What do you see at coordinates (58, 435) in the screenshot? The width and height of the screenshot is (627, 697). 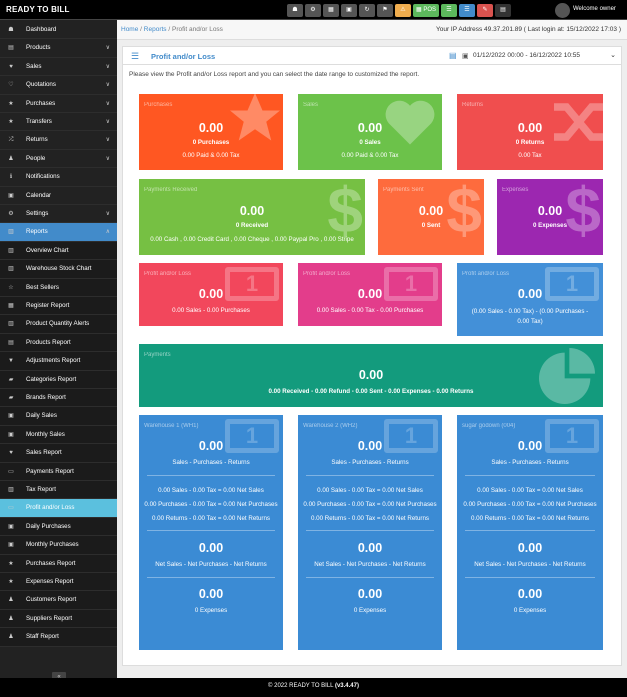 I see `sidebar-item-monthly-sales: ▣ Monthly Sales` at bounding box center [58, 435].